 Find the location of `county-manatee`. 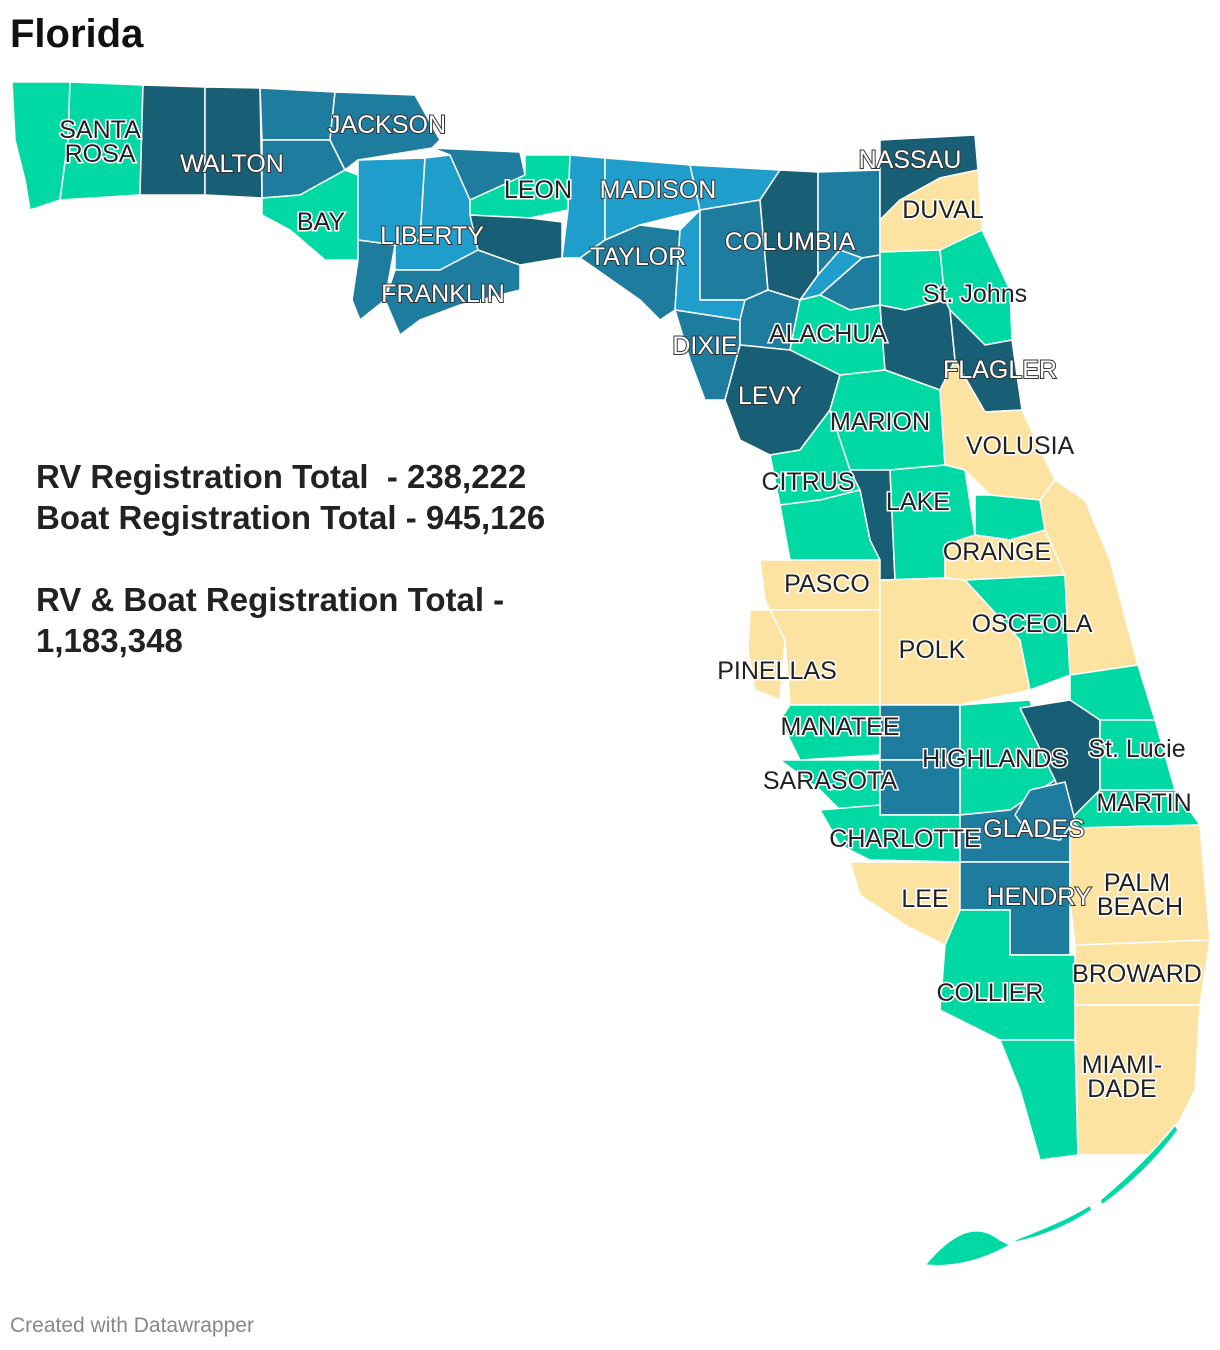

county-manatee is located at coordinates (830, 732).